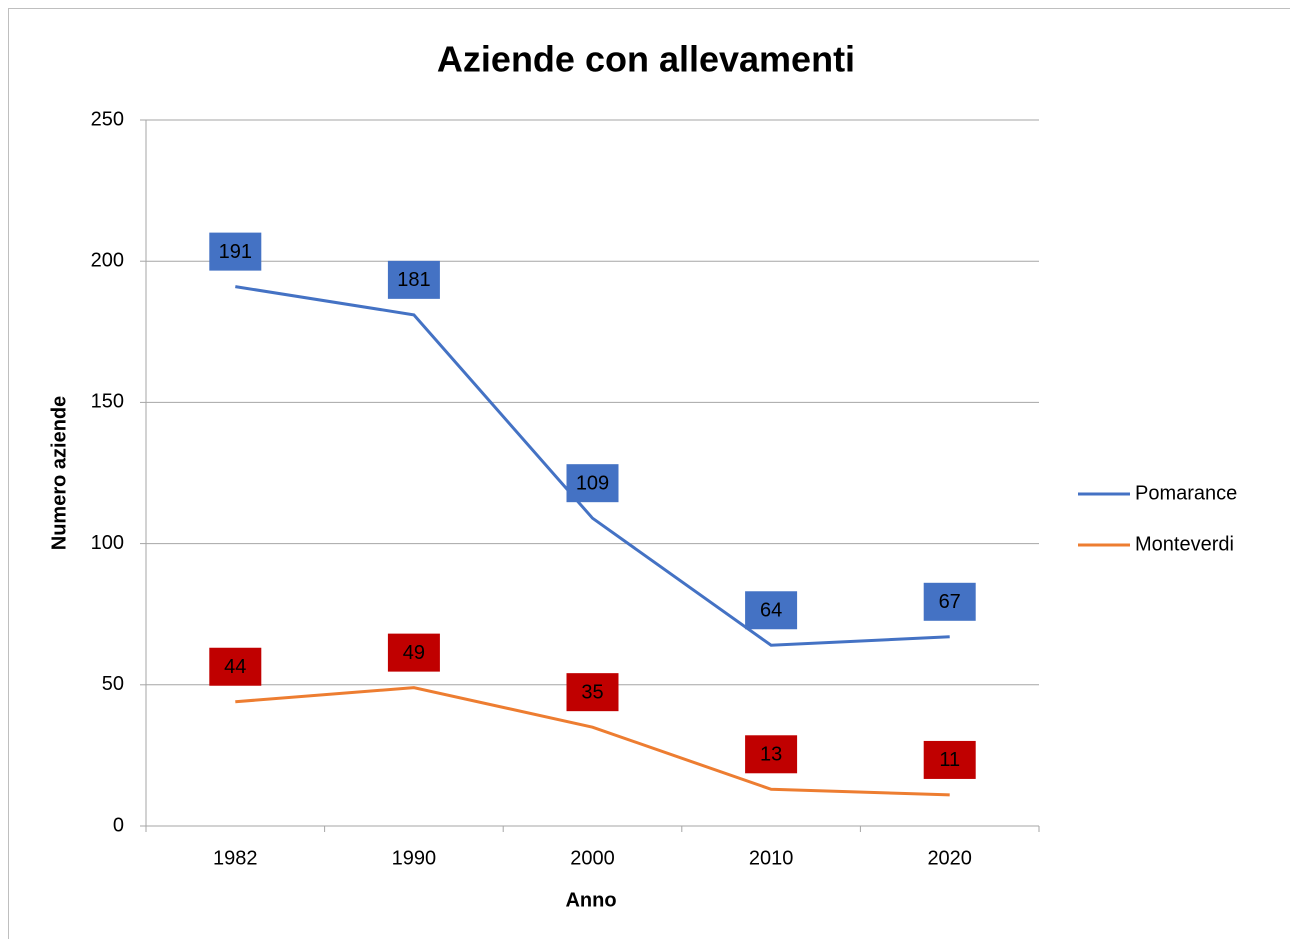 The width and height of the screenshot is (1290, 939). I want to click on data-label: 13, so click(771, 755).